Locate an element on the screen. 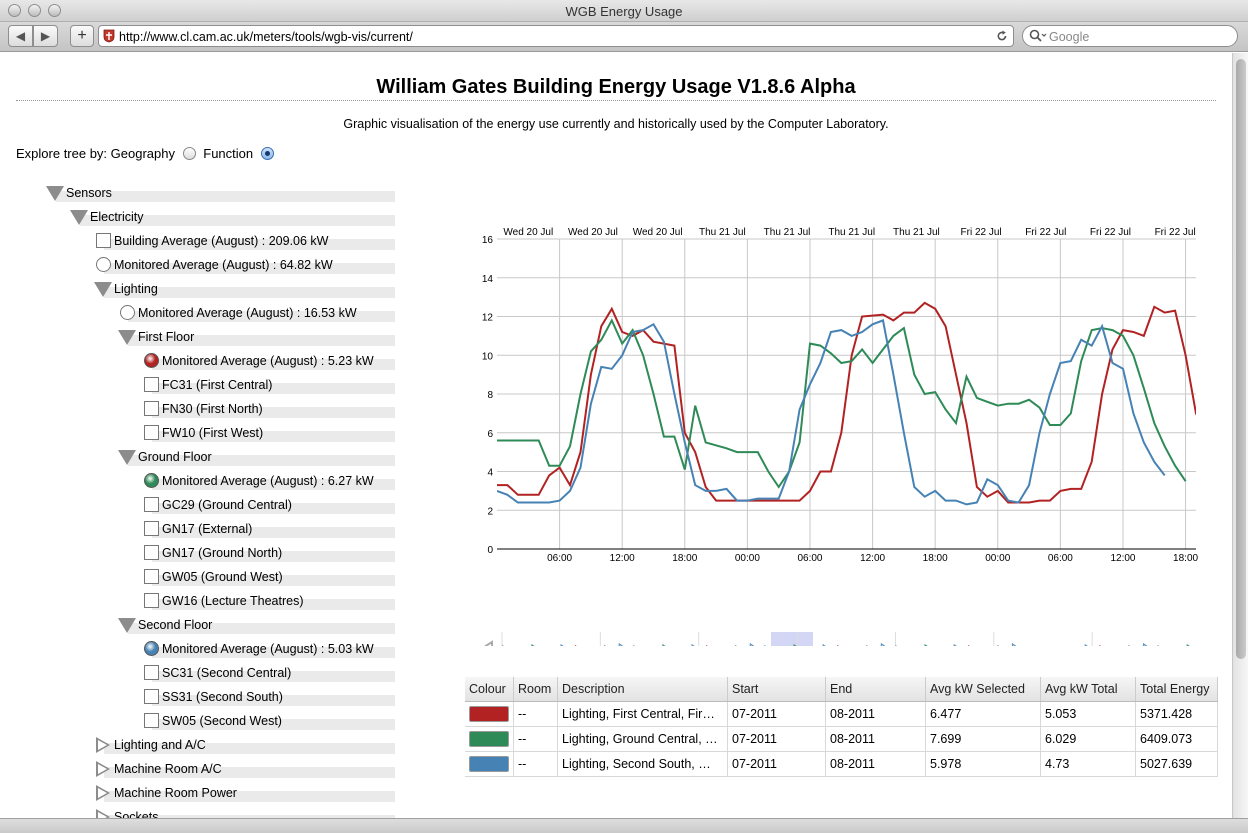 The width and height of the screenshot is (1248, 833). colour-cell is located at coordinates (489, 764).